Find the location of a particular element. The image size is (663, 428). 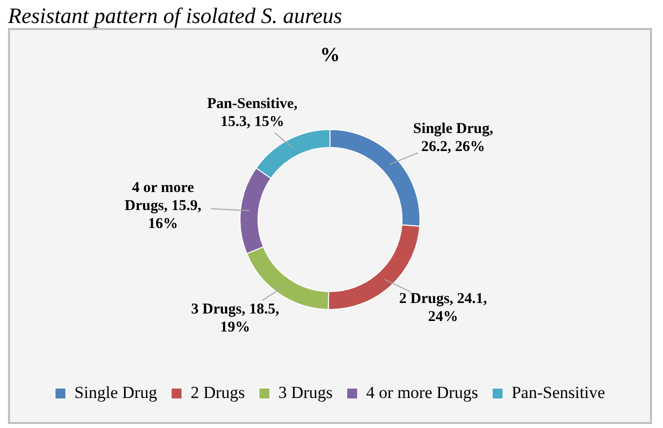

data-label: Single Drug, 26.2, 26% is located at coordinates (453, 137).